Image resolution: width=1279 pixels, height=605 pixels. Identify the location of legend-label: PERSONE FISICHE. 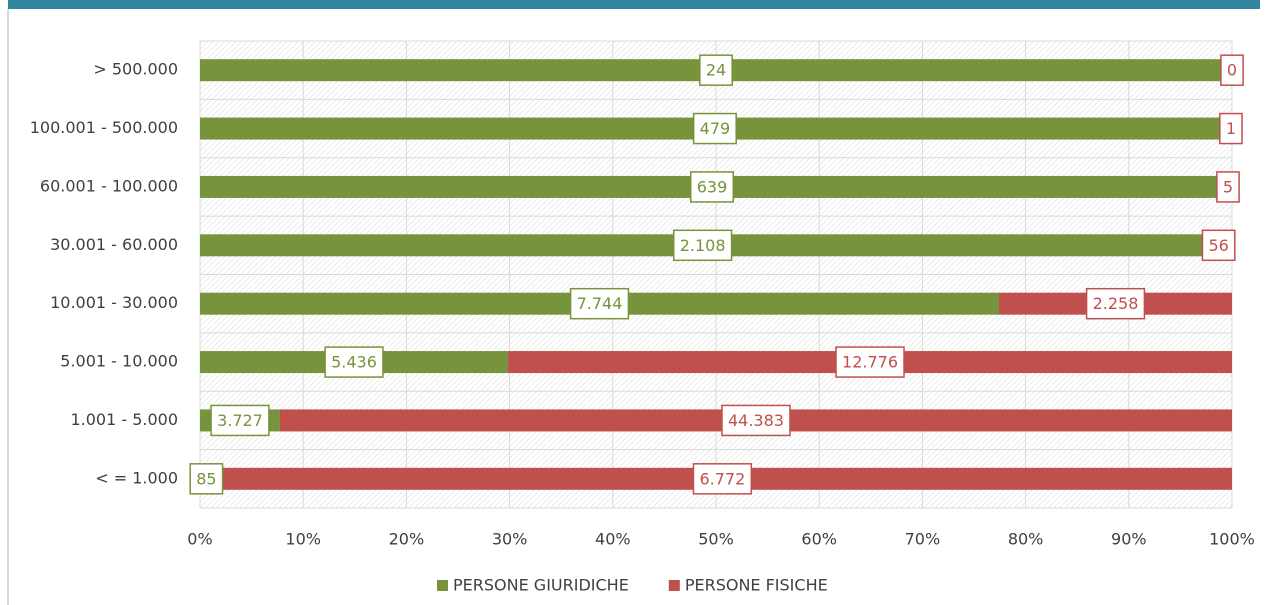
(756, 585).